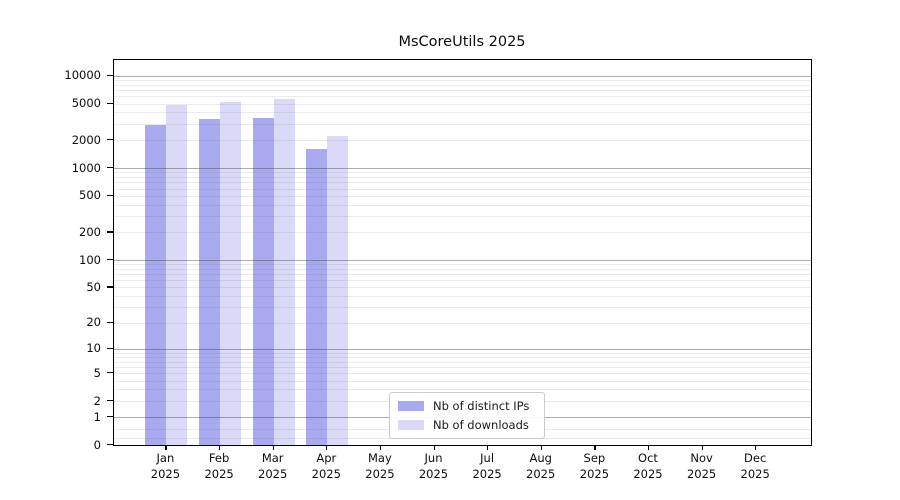 The height and width of the screenshot is (500, 900). What do you see at coordinates (93, 322) in the screenshot?
I see `y-tick-label-20: 20` at bounding box center [93, 322].